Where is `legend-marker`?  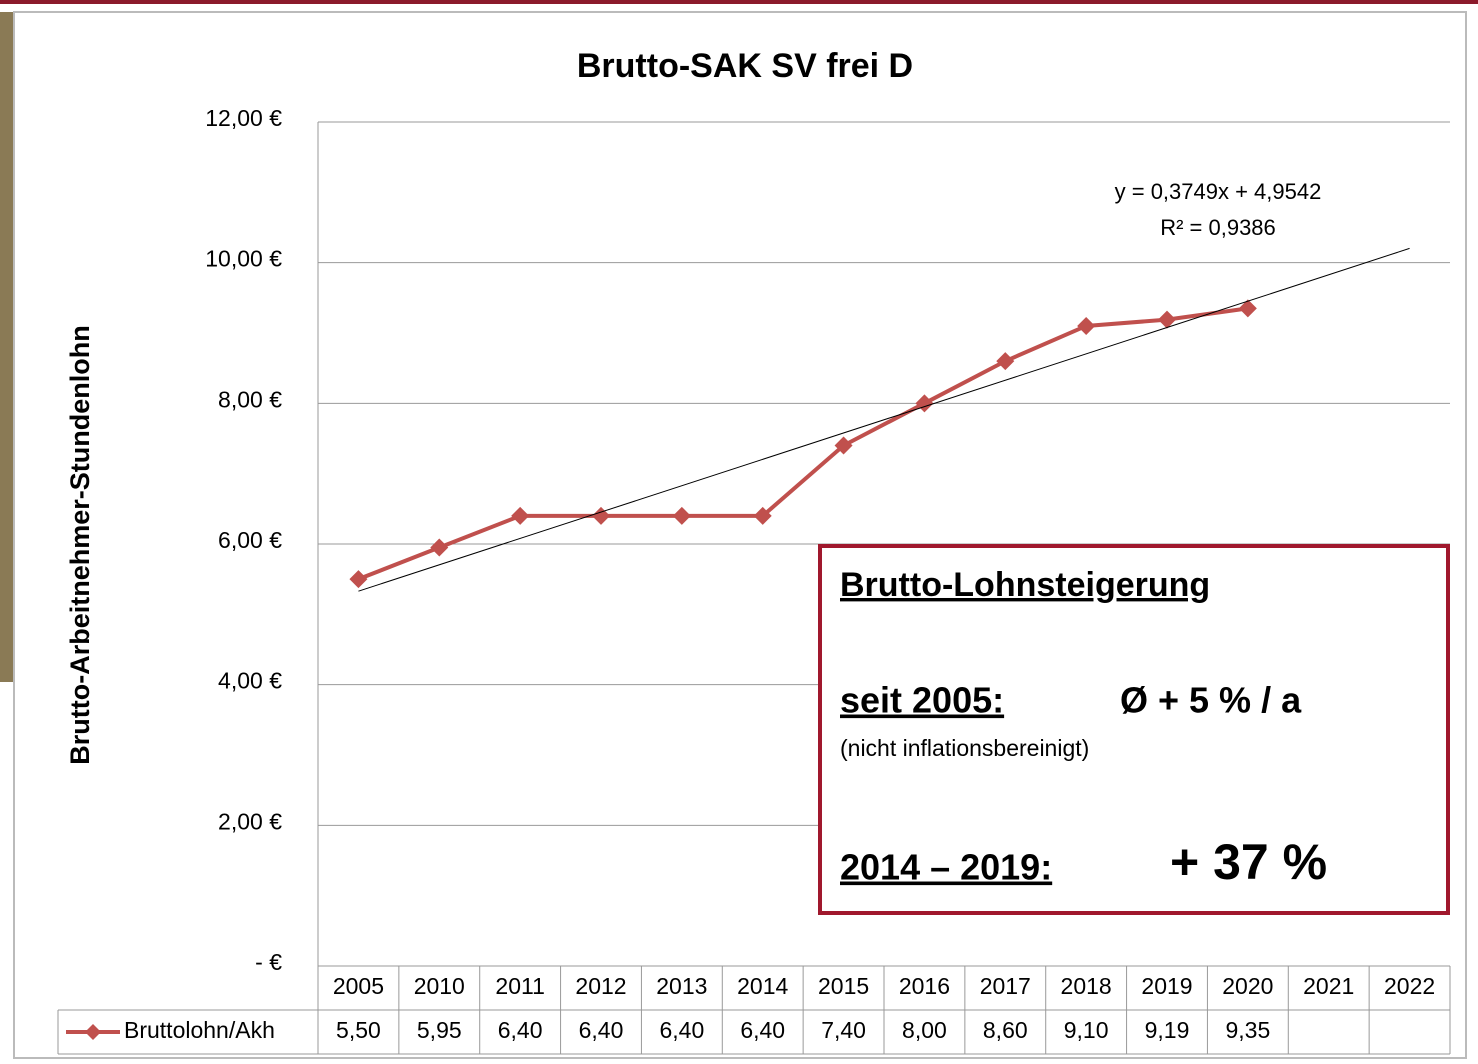
legend-marker is located at coordinates (93, 1032).